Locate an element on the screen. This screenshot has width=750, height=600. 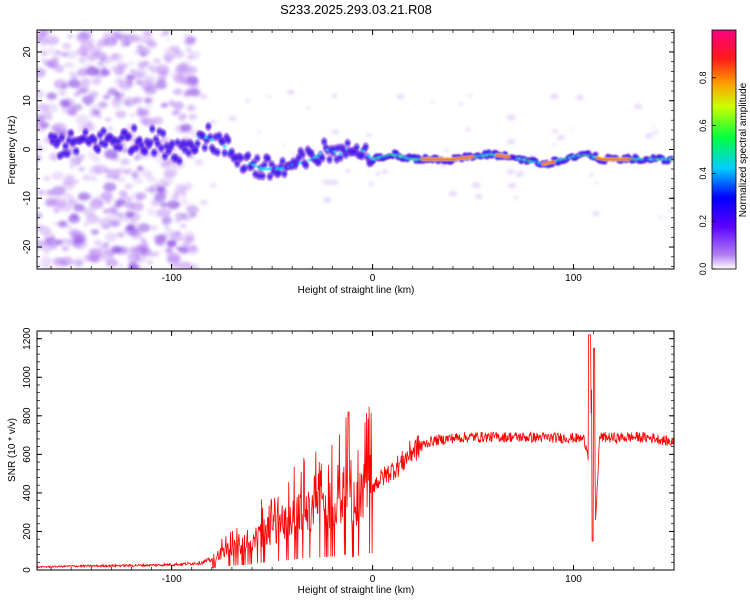
spectrogram-x-tick-label: 100 is located at coordinates (573, 278).